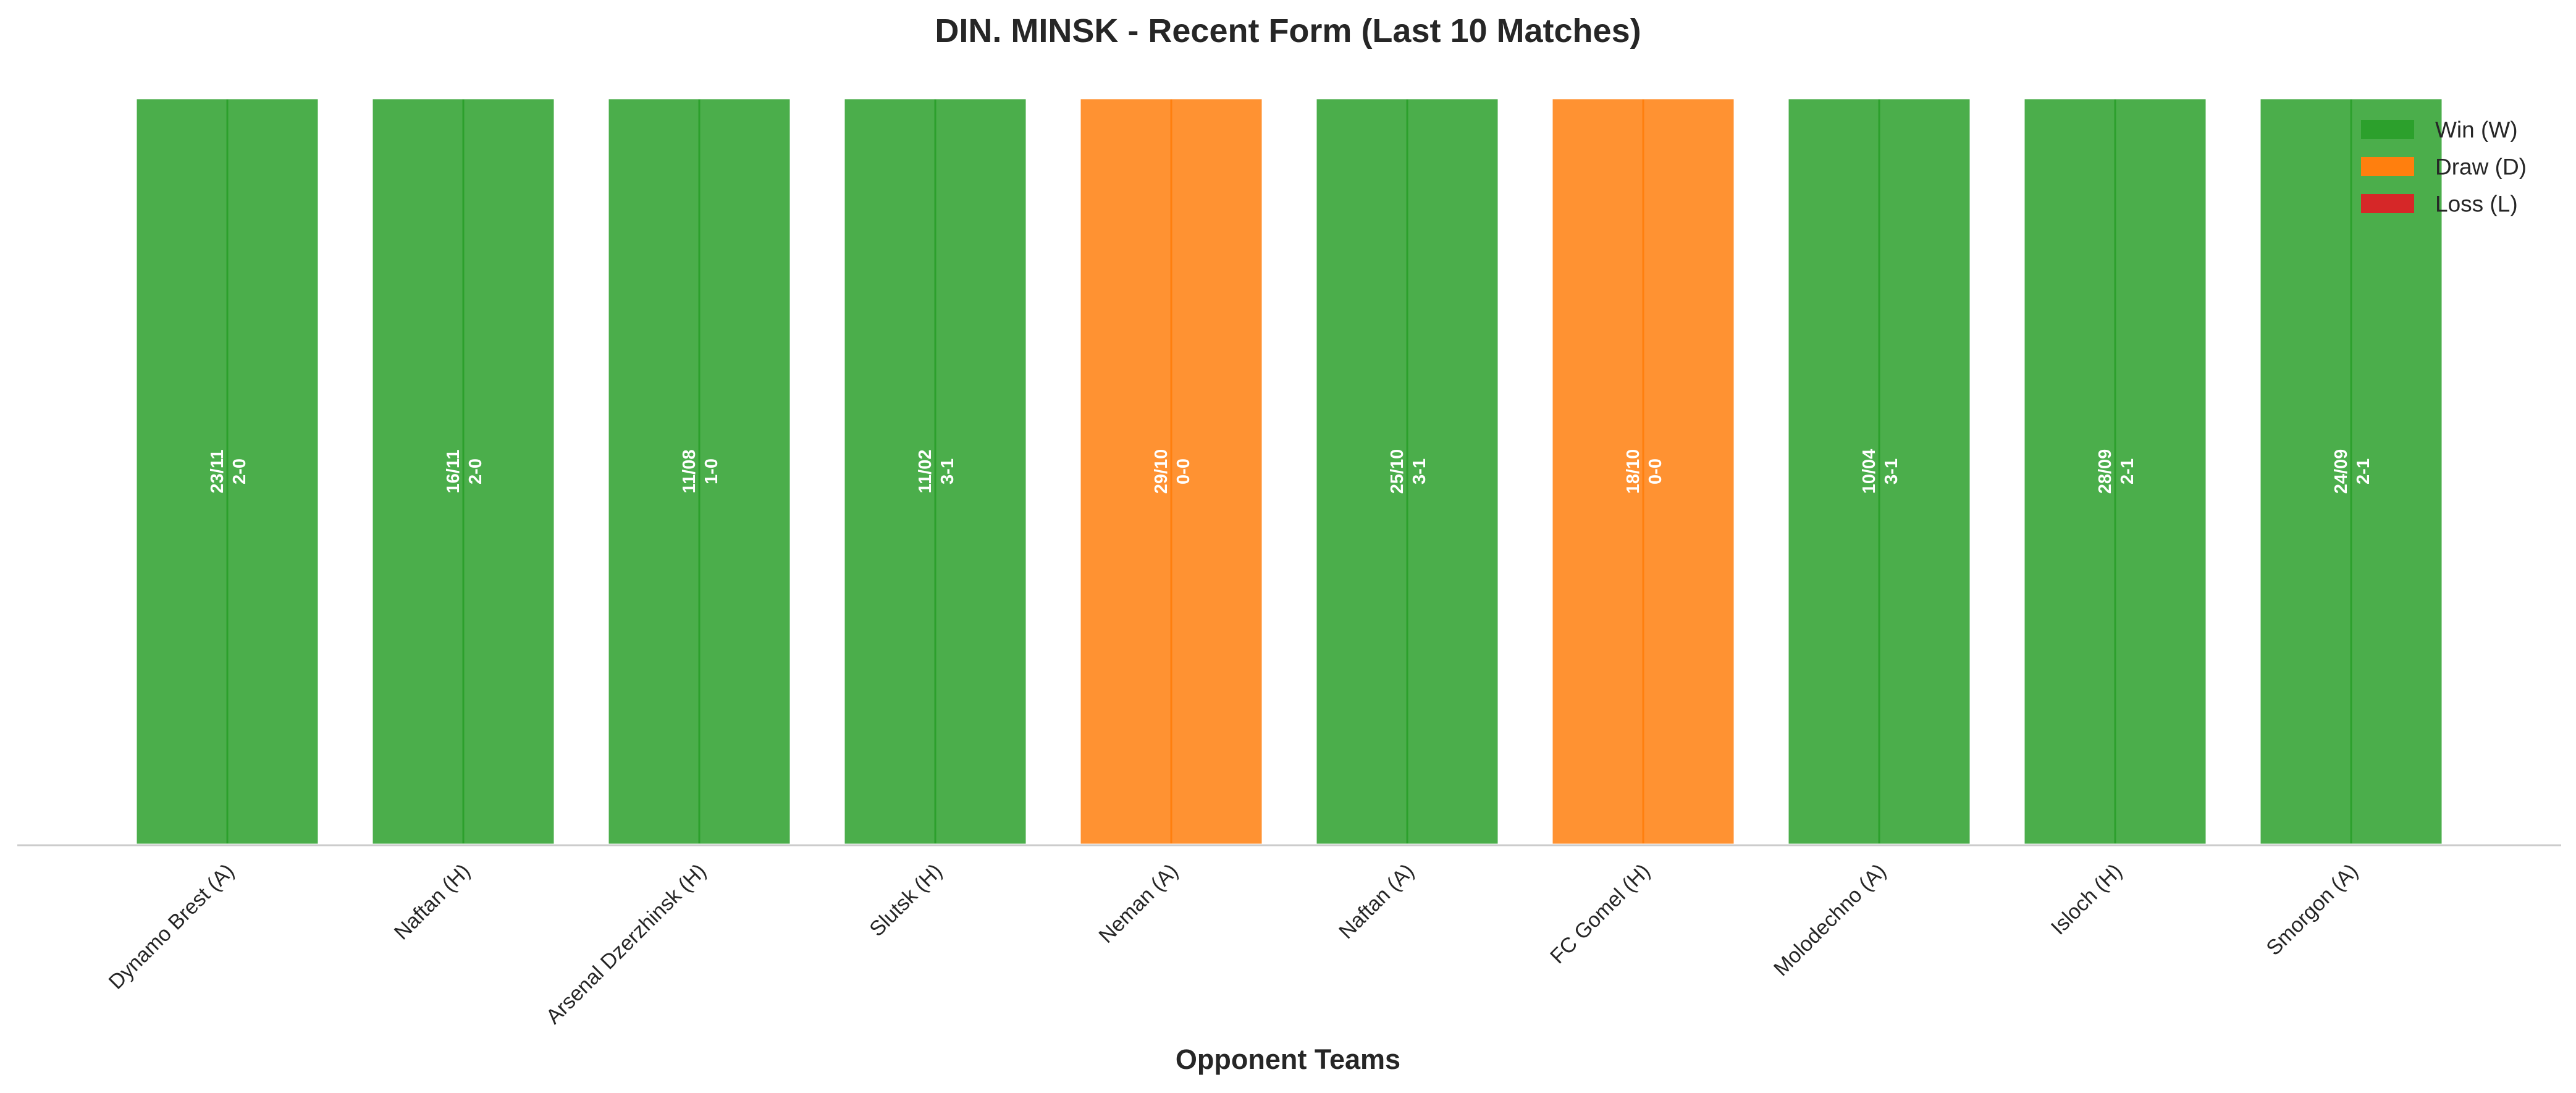 The height and width of the screenshot is (1093, 2576). Describe the element at coordinates (936, 472) in the screenshot. I see `bar-label-4: 11/02 3-1` at that location.